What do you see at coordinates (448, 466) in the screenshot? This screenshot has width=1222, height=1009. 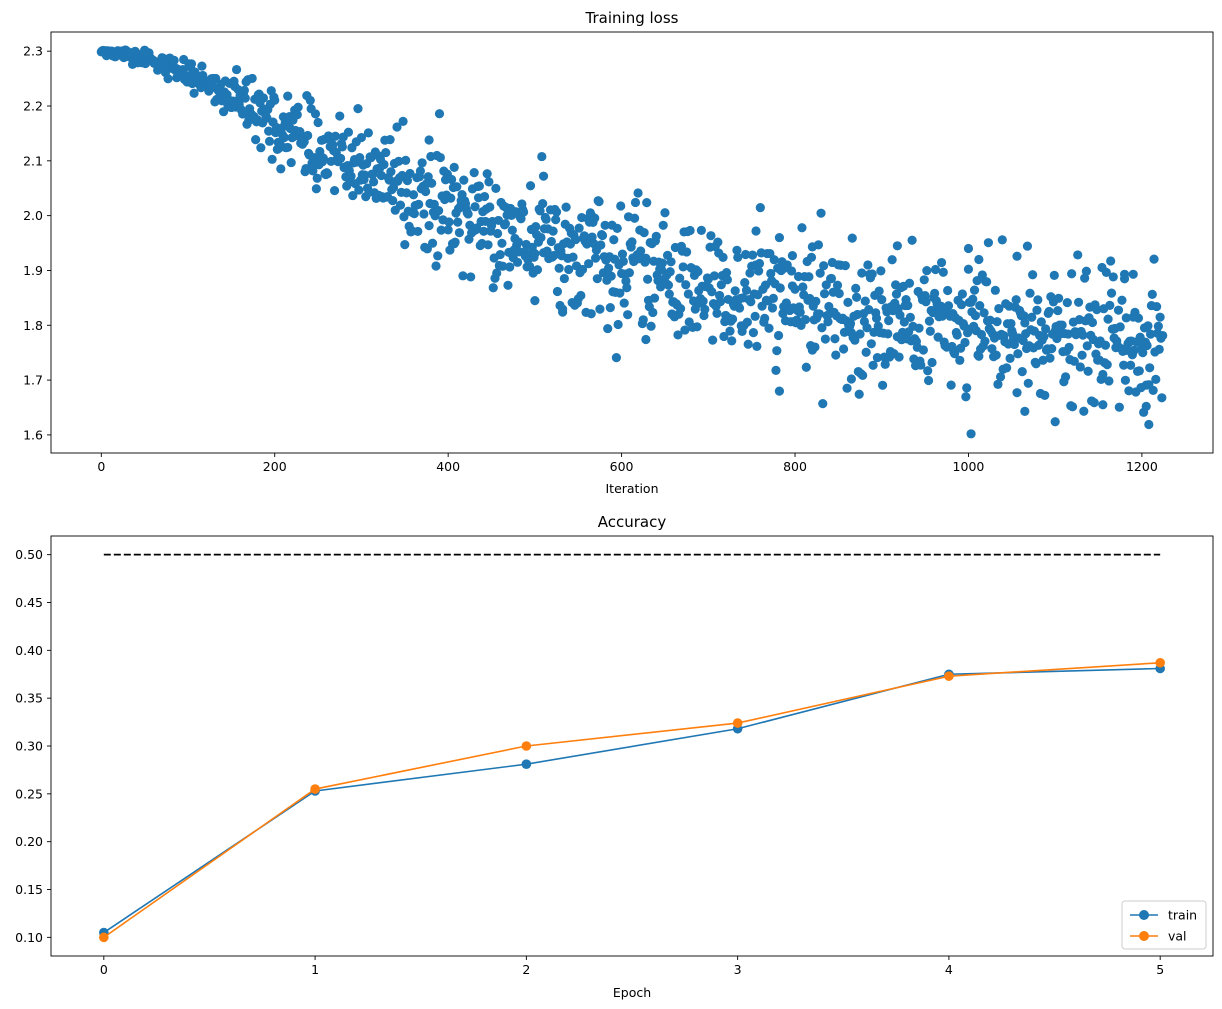 I see `training-loss-x-tick-label: 400` at bounding box center [448, 466].